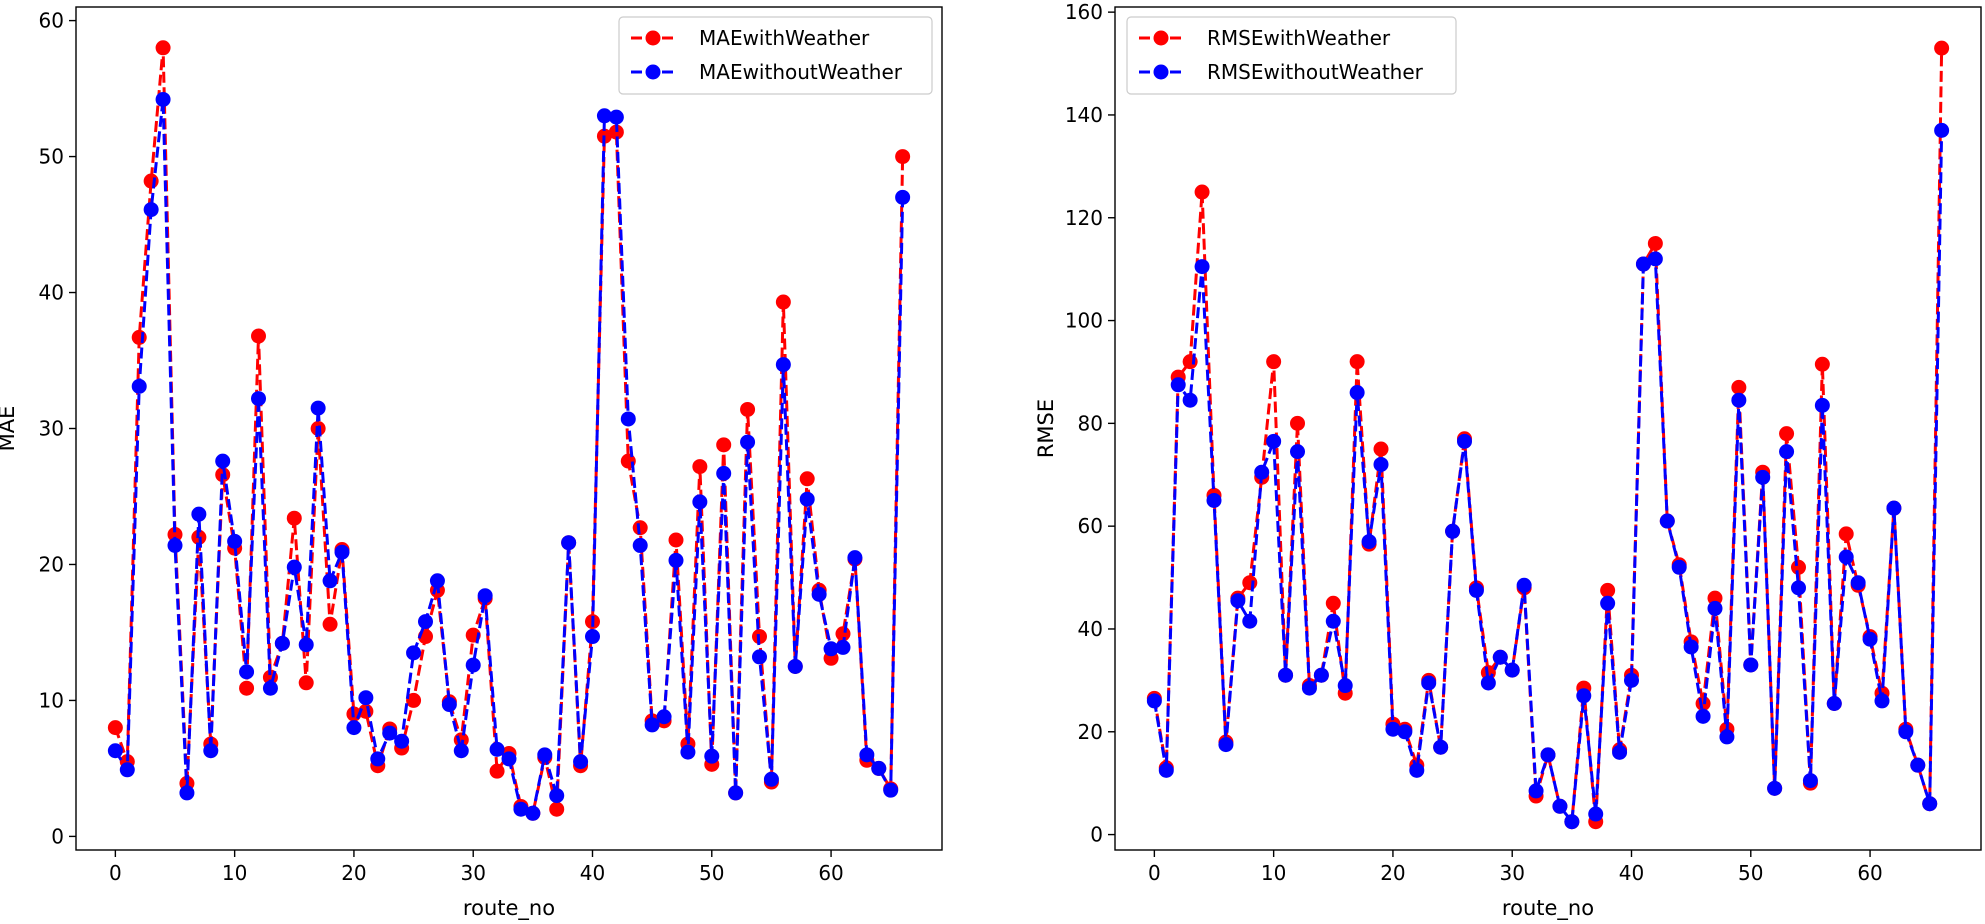 This screenshot has width=1985, height=924. I want to click on rmse-xtick-label: 50, so click(1750, 873).